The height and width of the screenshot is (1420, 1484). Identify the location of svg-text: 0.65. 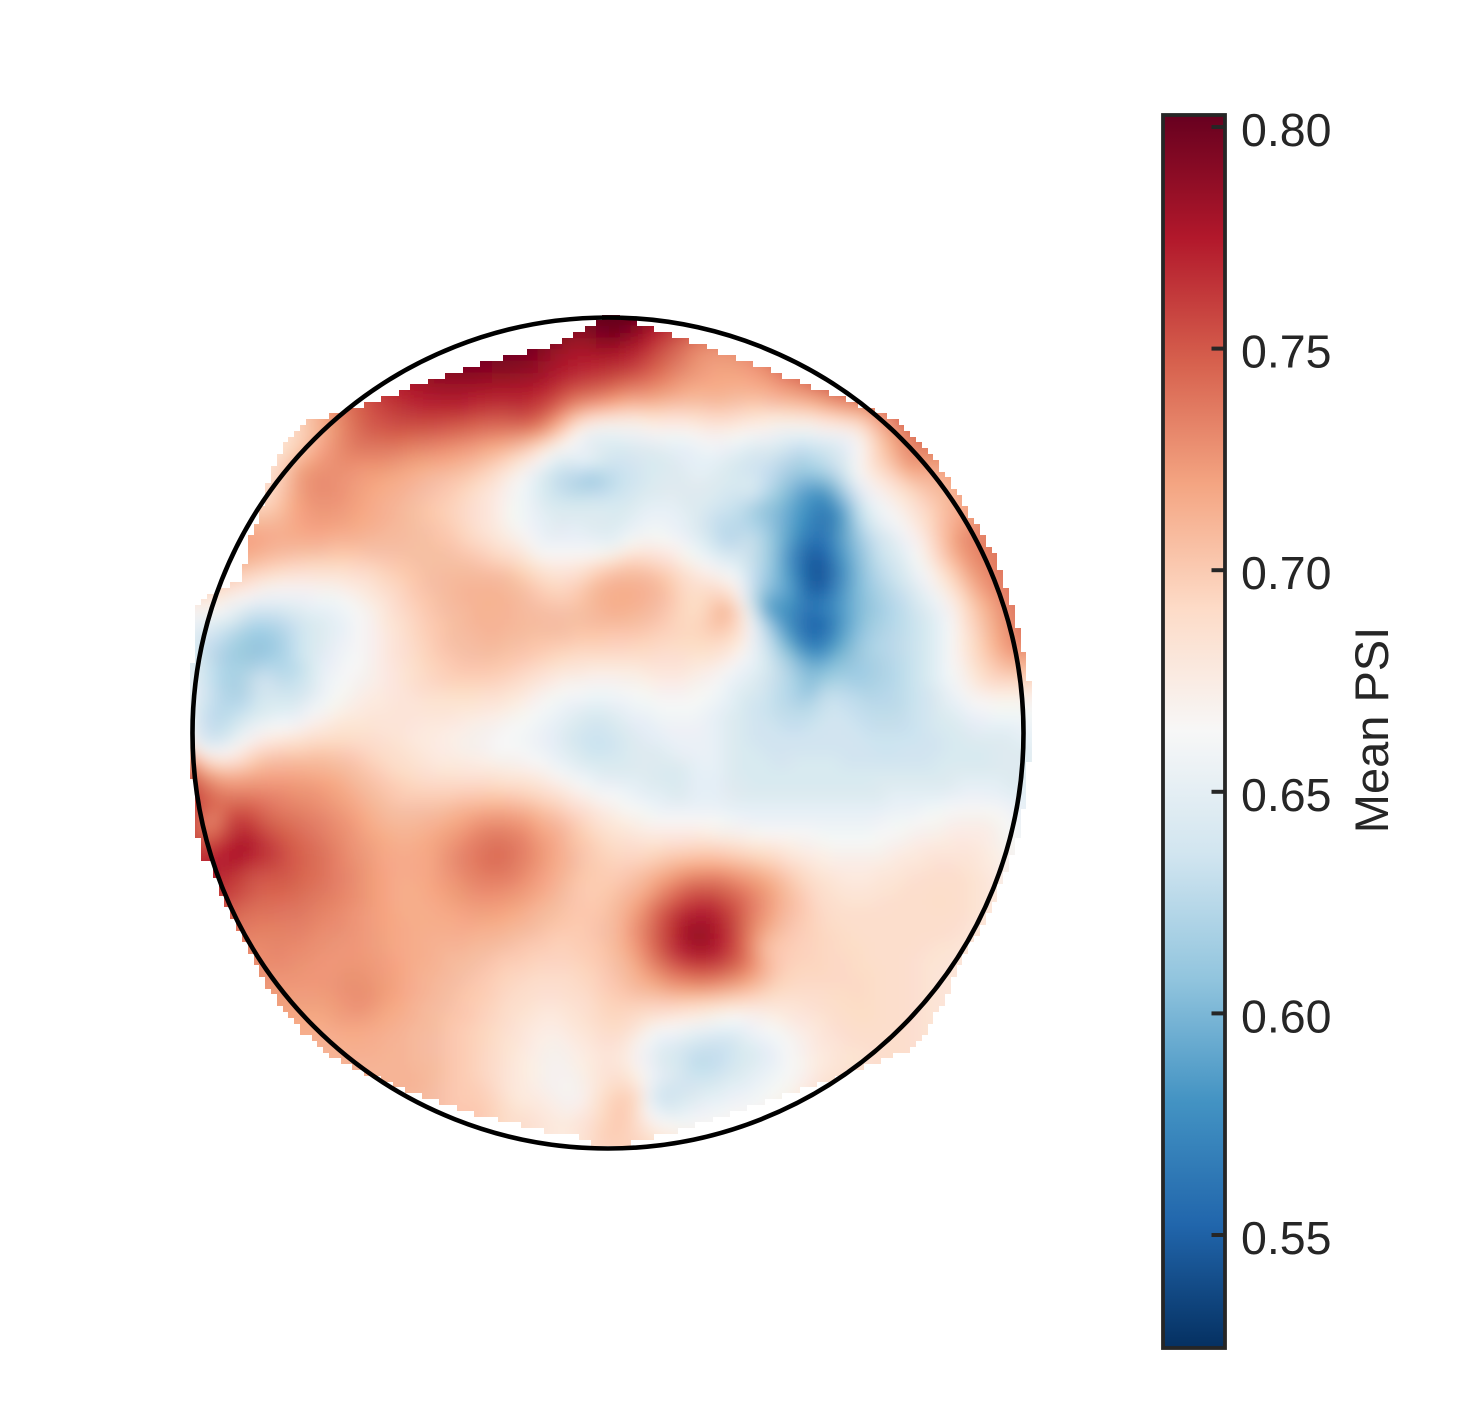
(1286, 795).